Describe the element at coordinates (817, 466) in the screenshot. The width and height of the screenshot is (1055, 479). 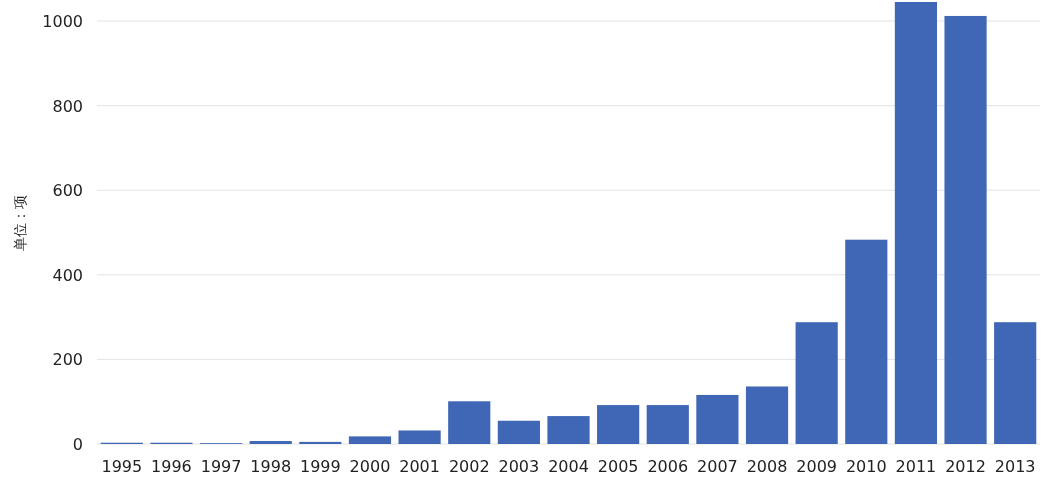
I see `x-tick-label: 2009` at that location.